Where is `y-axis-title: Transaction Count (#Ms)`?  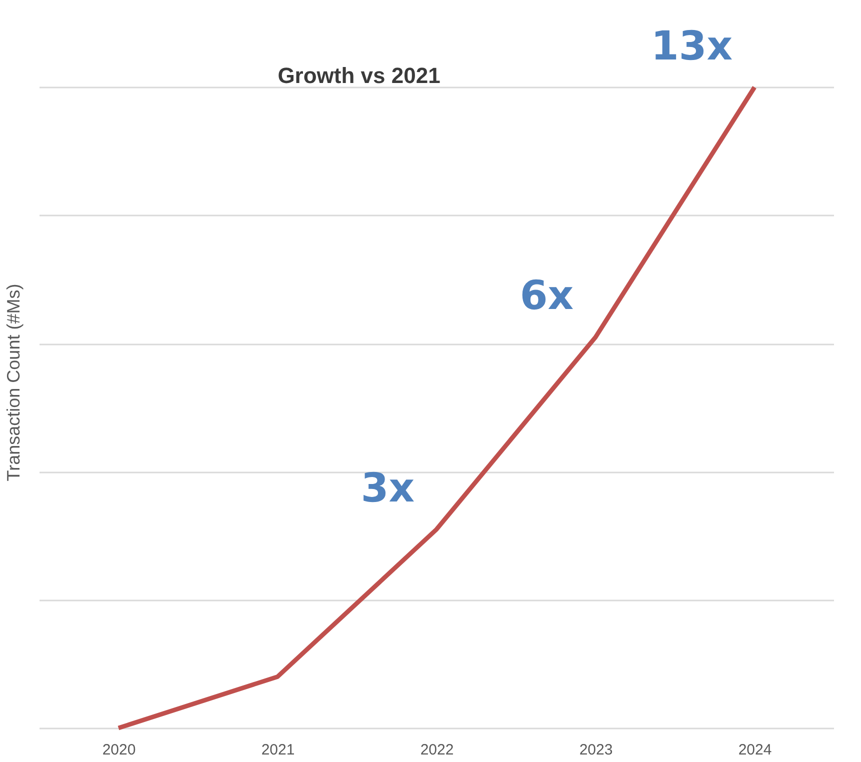
y-axis-title: Transaction Count (#Ms) is located at coordinates (14, 383).